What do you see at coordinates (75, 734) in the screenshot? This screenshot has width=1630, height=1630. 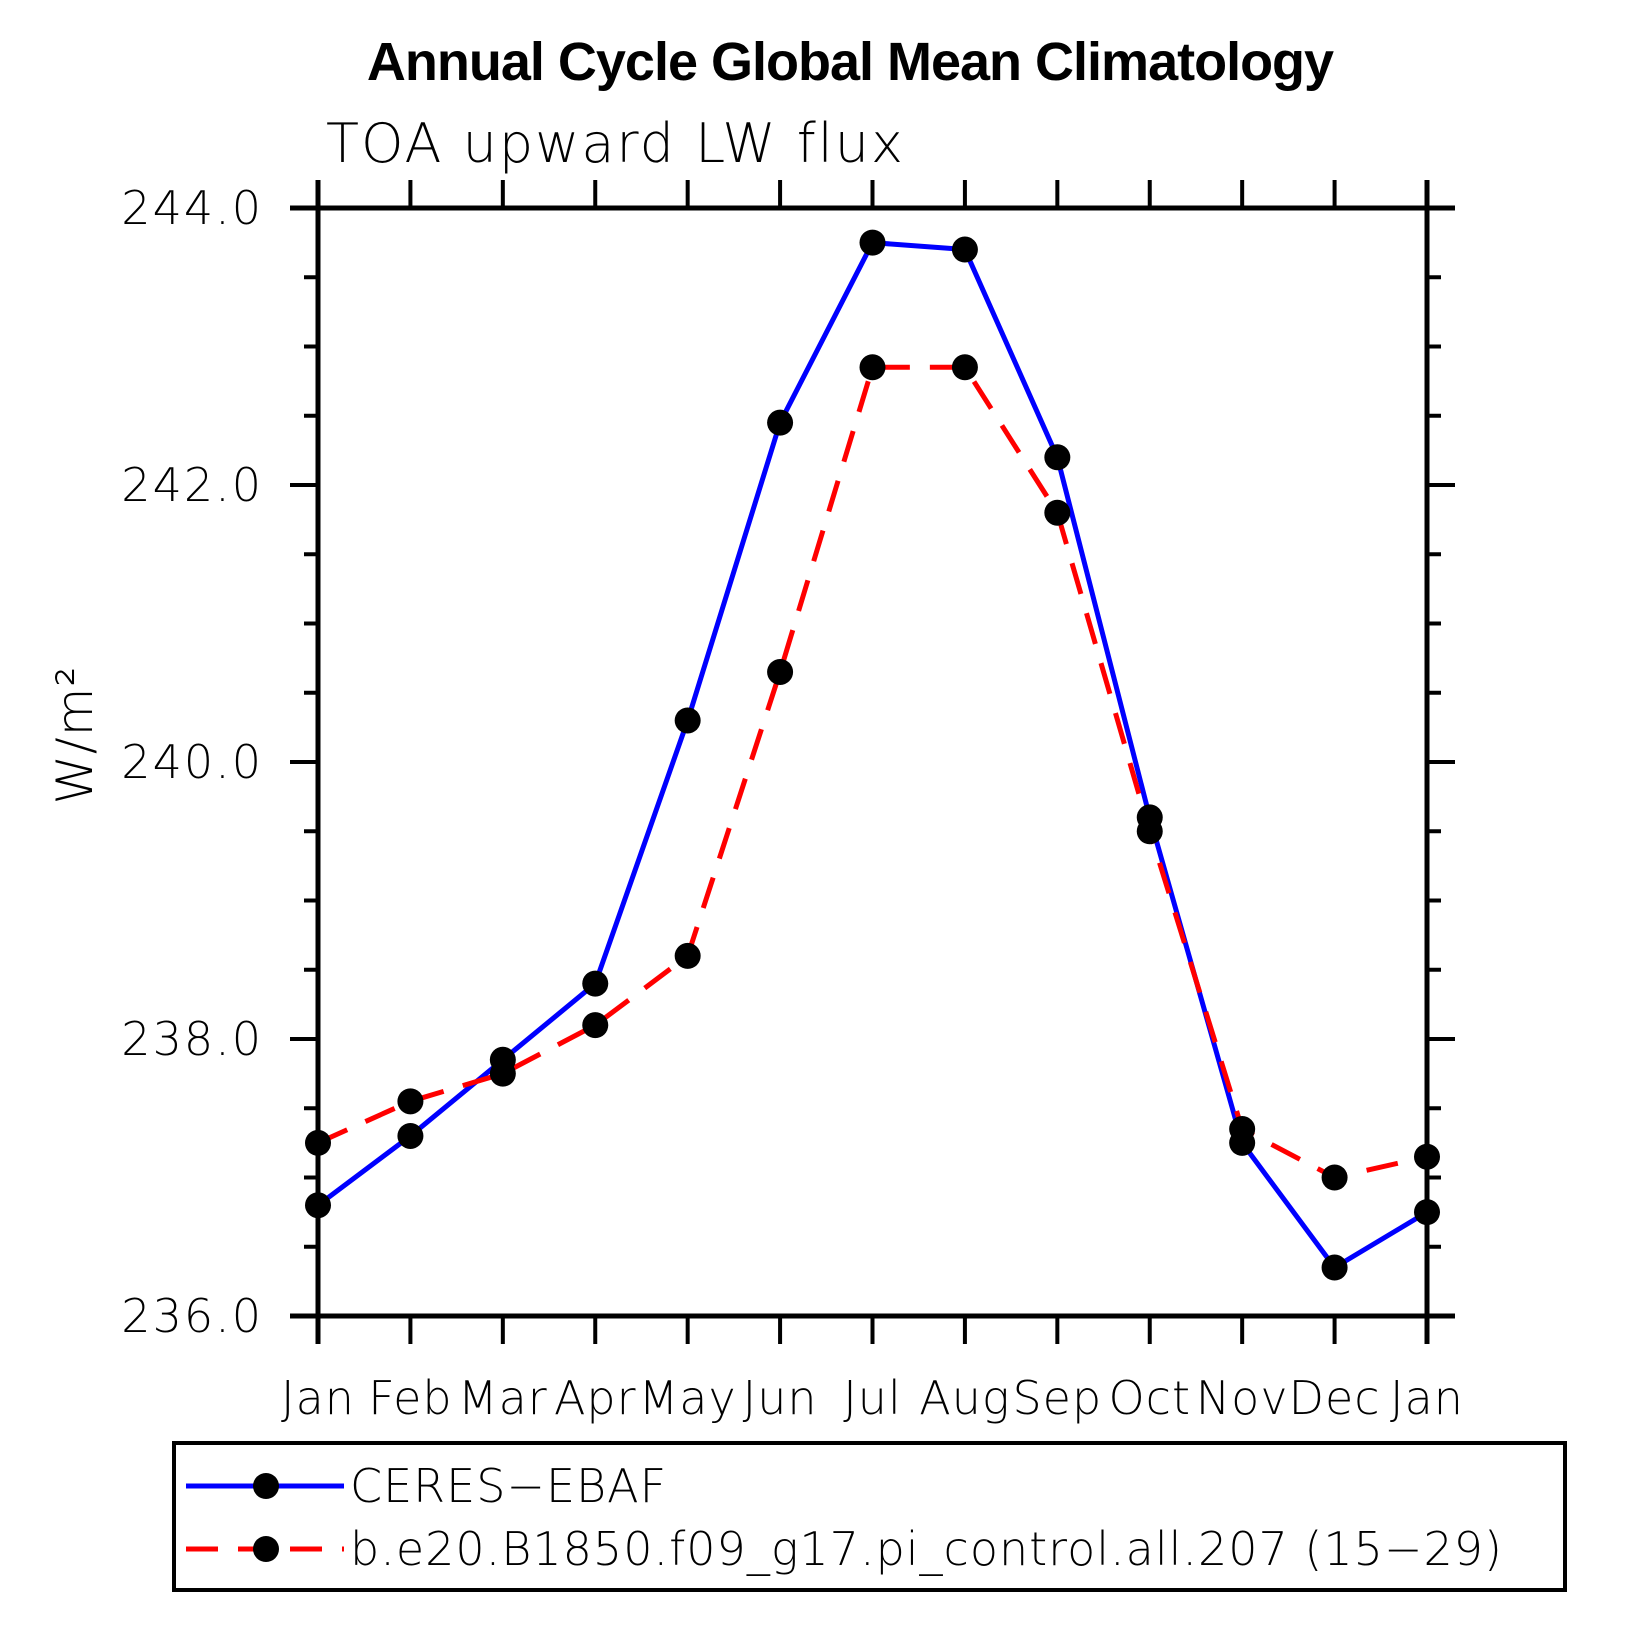 I see `y-axis-label: W/m²` at bounding box center [75, 734].